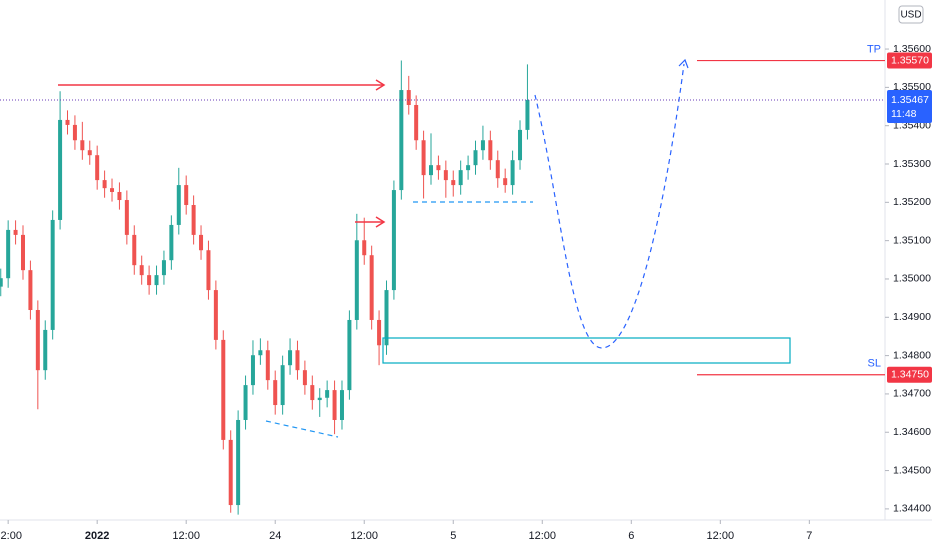 This screenshot has height=550, width=932. Describe the element at coordinates (97, 536) in the screenshot. I see `x-tick-label: 2022` at that location.